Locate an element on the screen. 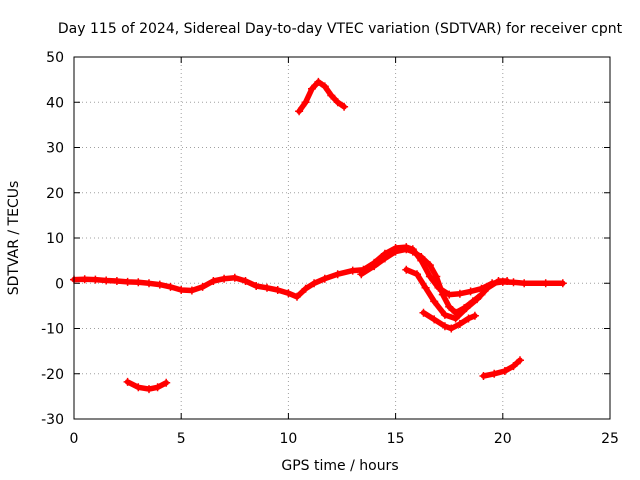 The width and height of the screenshot is (640, 480). x-axis-label: GPS time / hours is located at coordinates (339, 466).